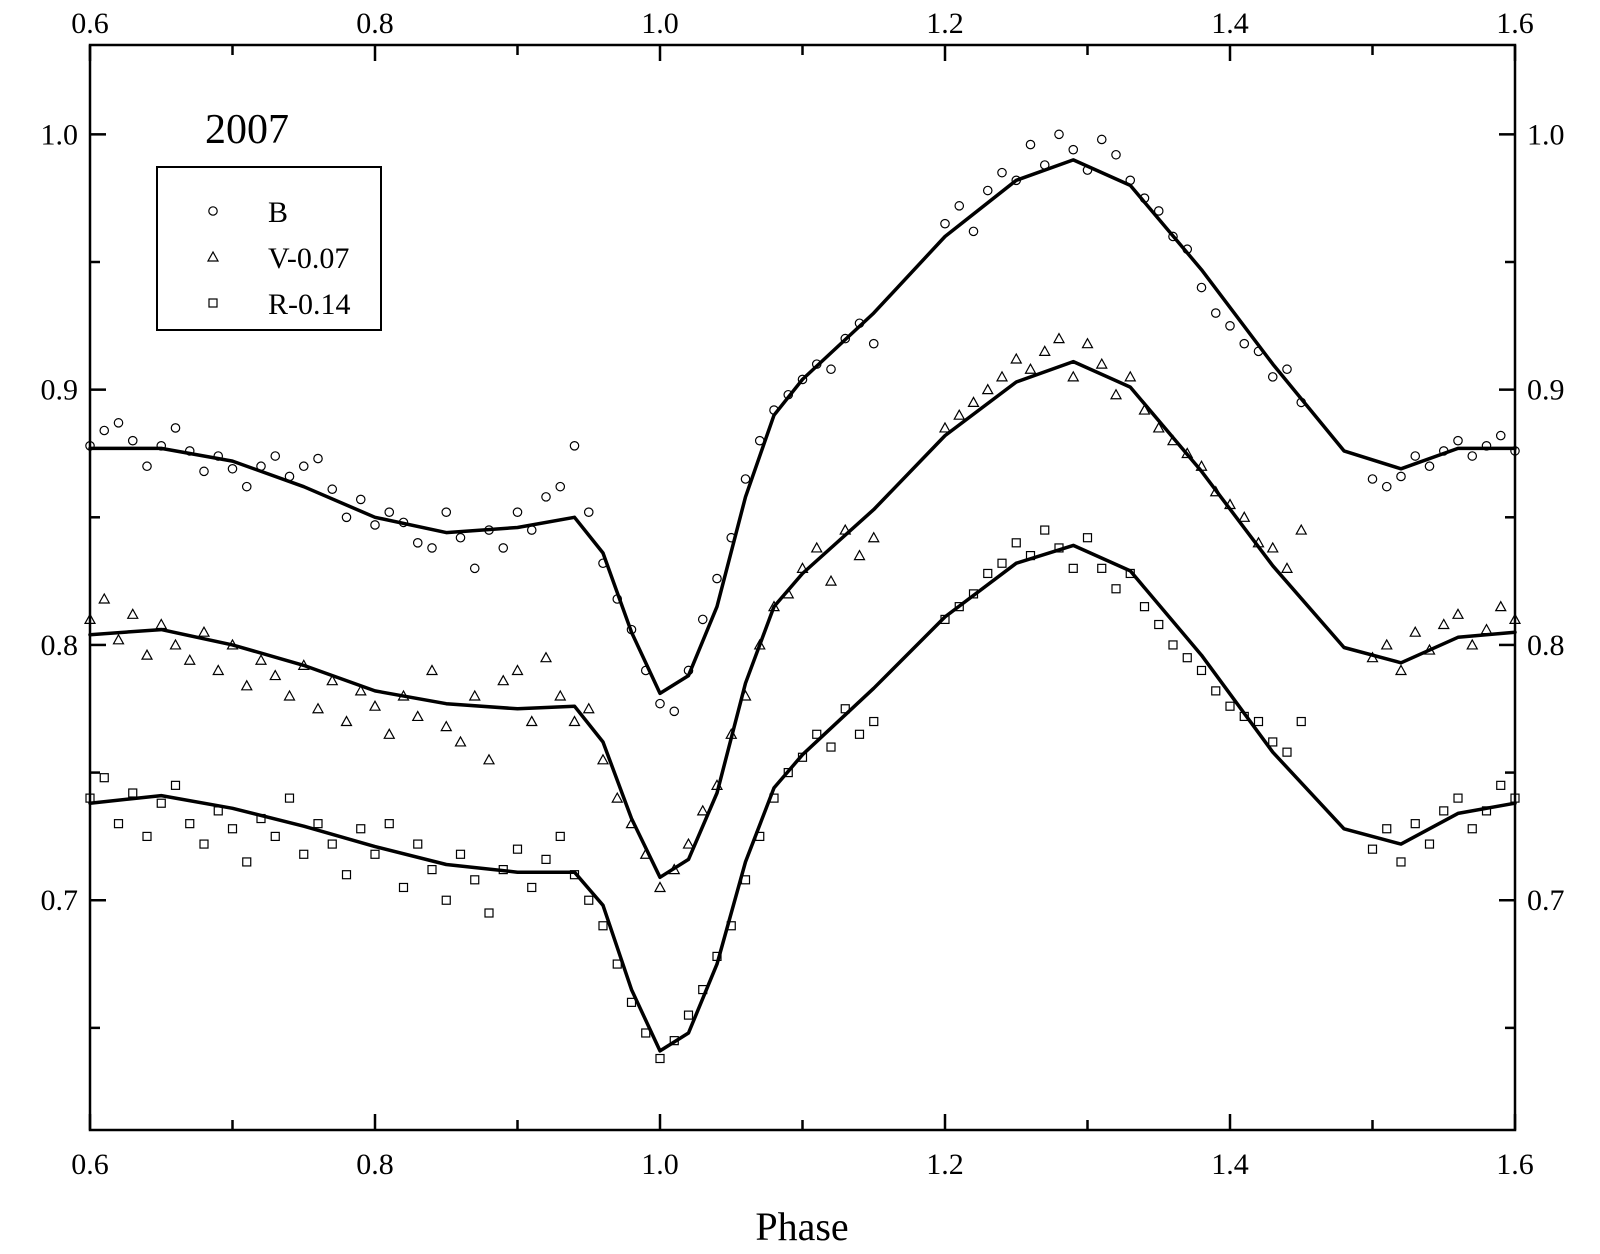 This screenshot has height=1254, width=1600. I want to click on x-tick-label-bottom: 1.2, so click(945, 1164).